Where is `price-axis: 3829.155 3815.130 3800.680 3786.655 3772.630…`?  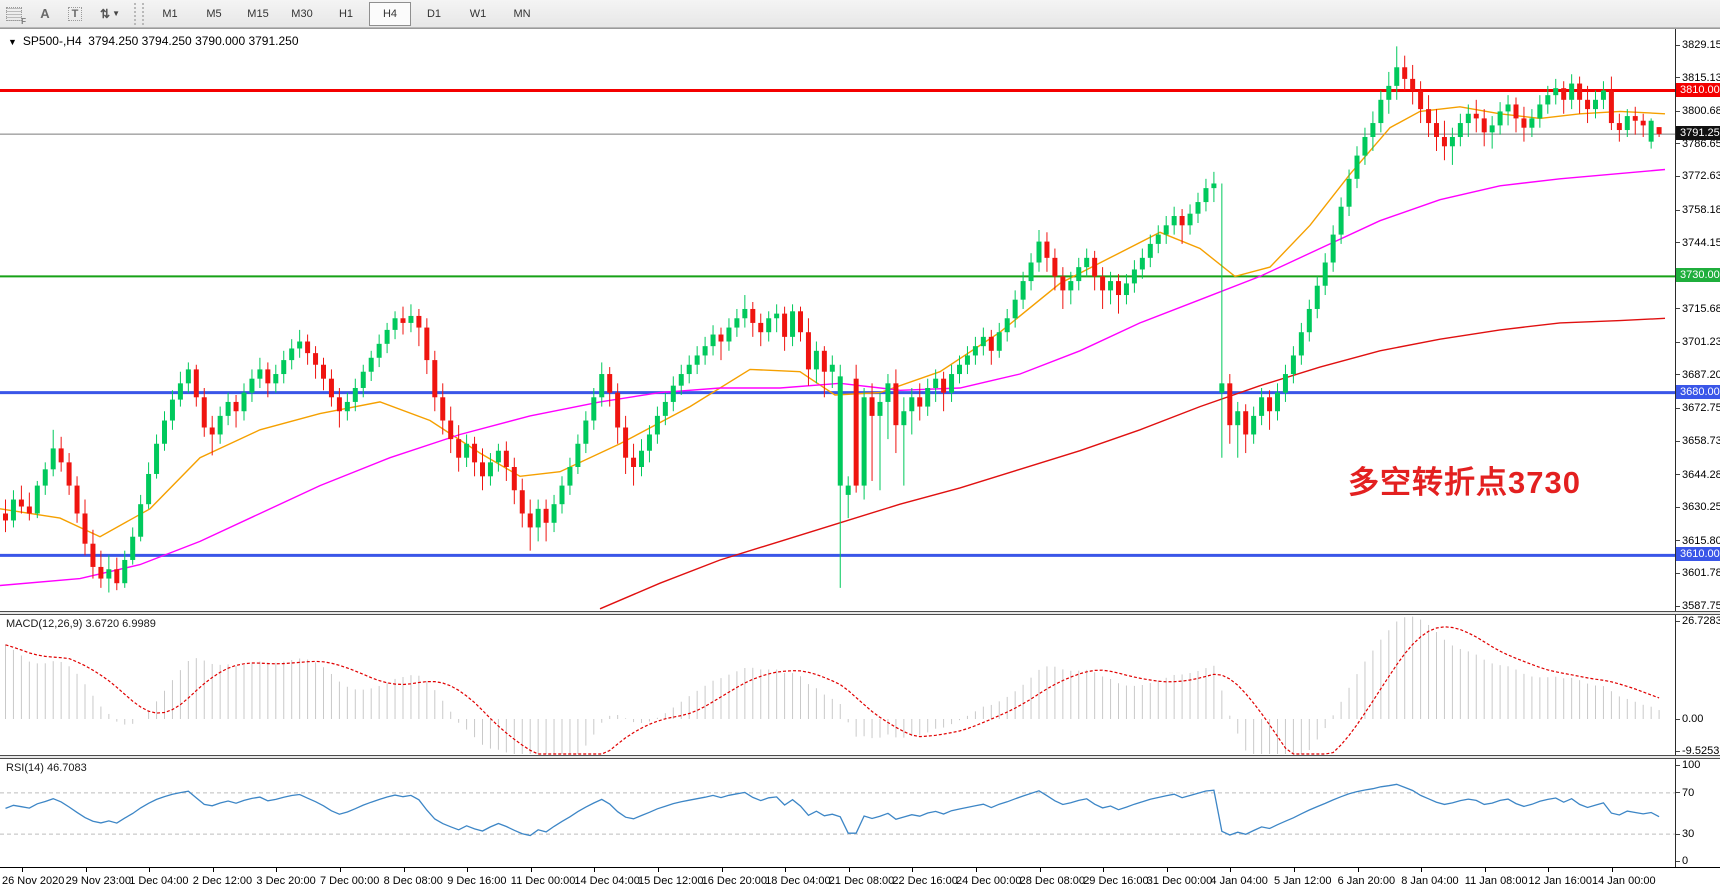 price-axis: 3829.155 3815.130 3800.680 3786.655 3772.630… is located at coordinates (1697, 320).